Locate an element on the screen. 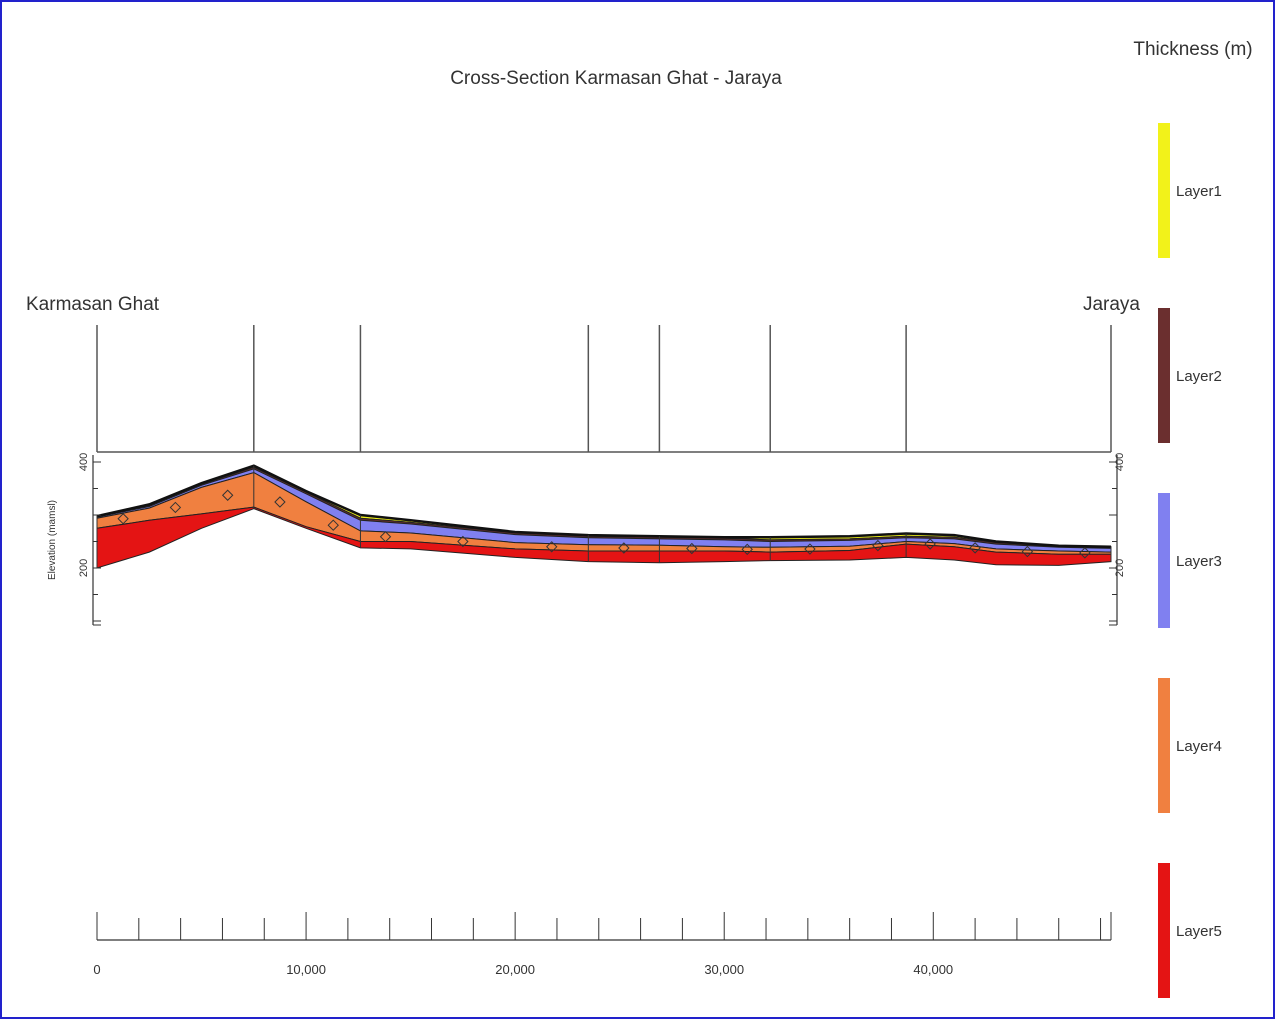  legend-label-layer4: Layer4 is located at coordinates (1199, 746).